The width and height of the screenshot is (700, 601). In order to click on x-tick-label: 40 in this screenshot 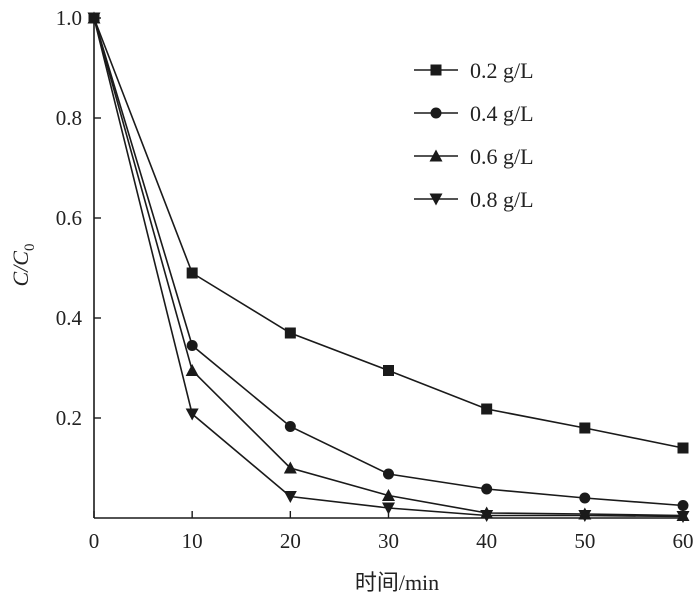, I will do `click(486, 541)`.